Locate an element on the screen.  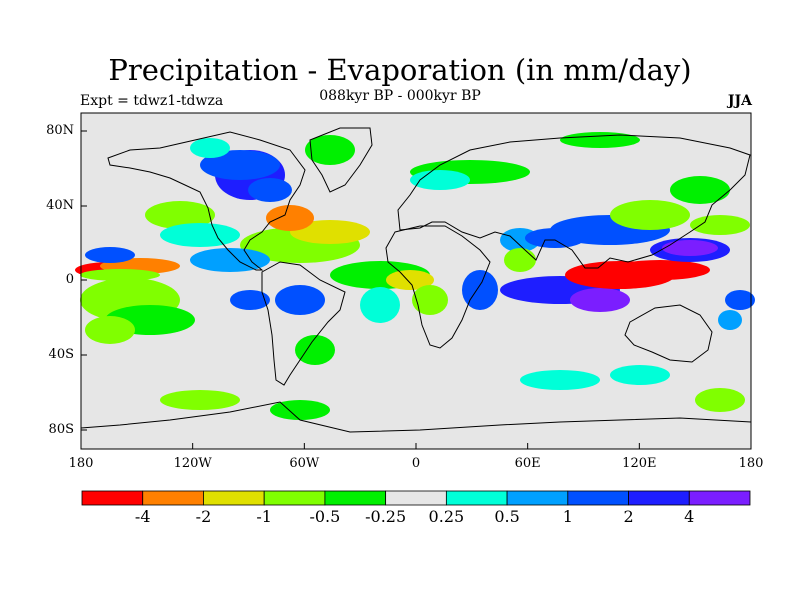
x-tick-label: 0 is located at coordinates (416, 463).